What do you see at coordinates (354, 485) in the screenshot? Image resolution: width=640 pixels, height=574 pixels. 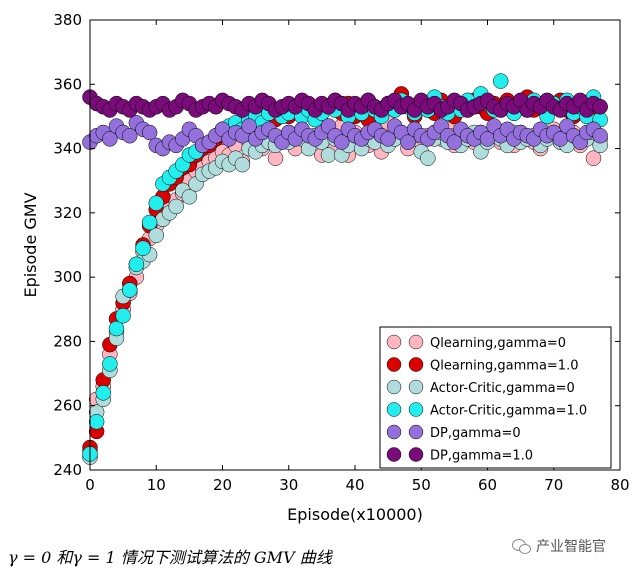 I see `x-tick-label: 40` at bounding box center [354, 485].